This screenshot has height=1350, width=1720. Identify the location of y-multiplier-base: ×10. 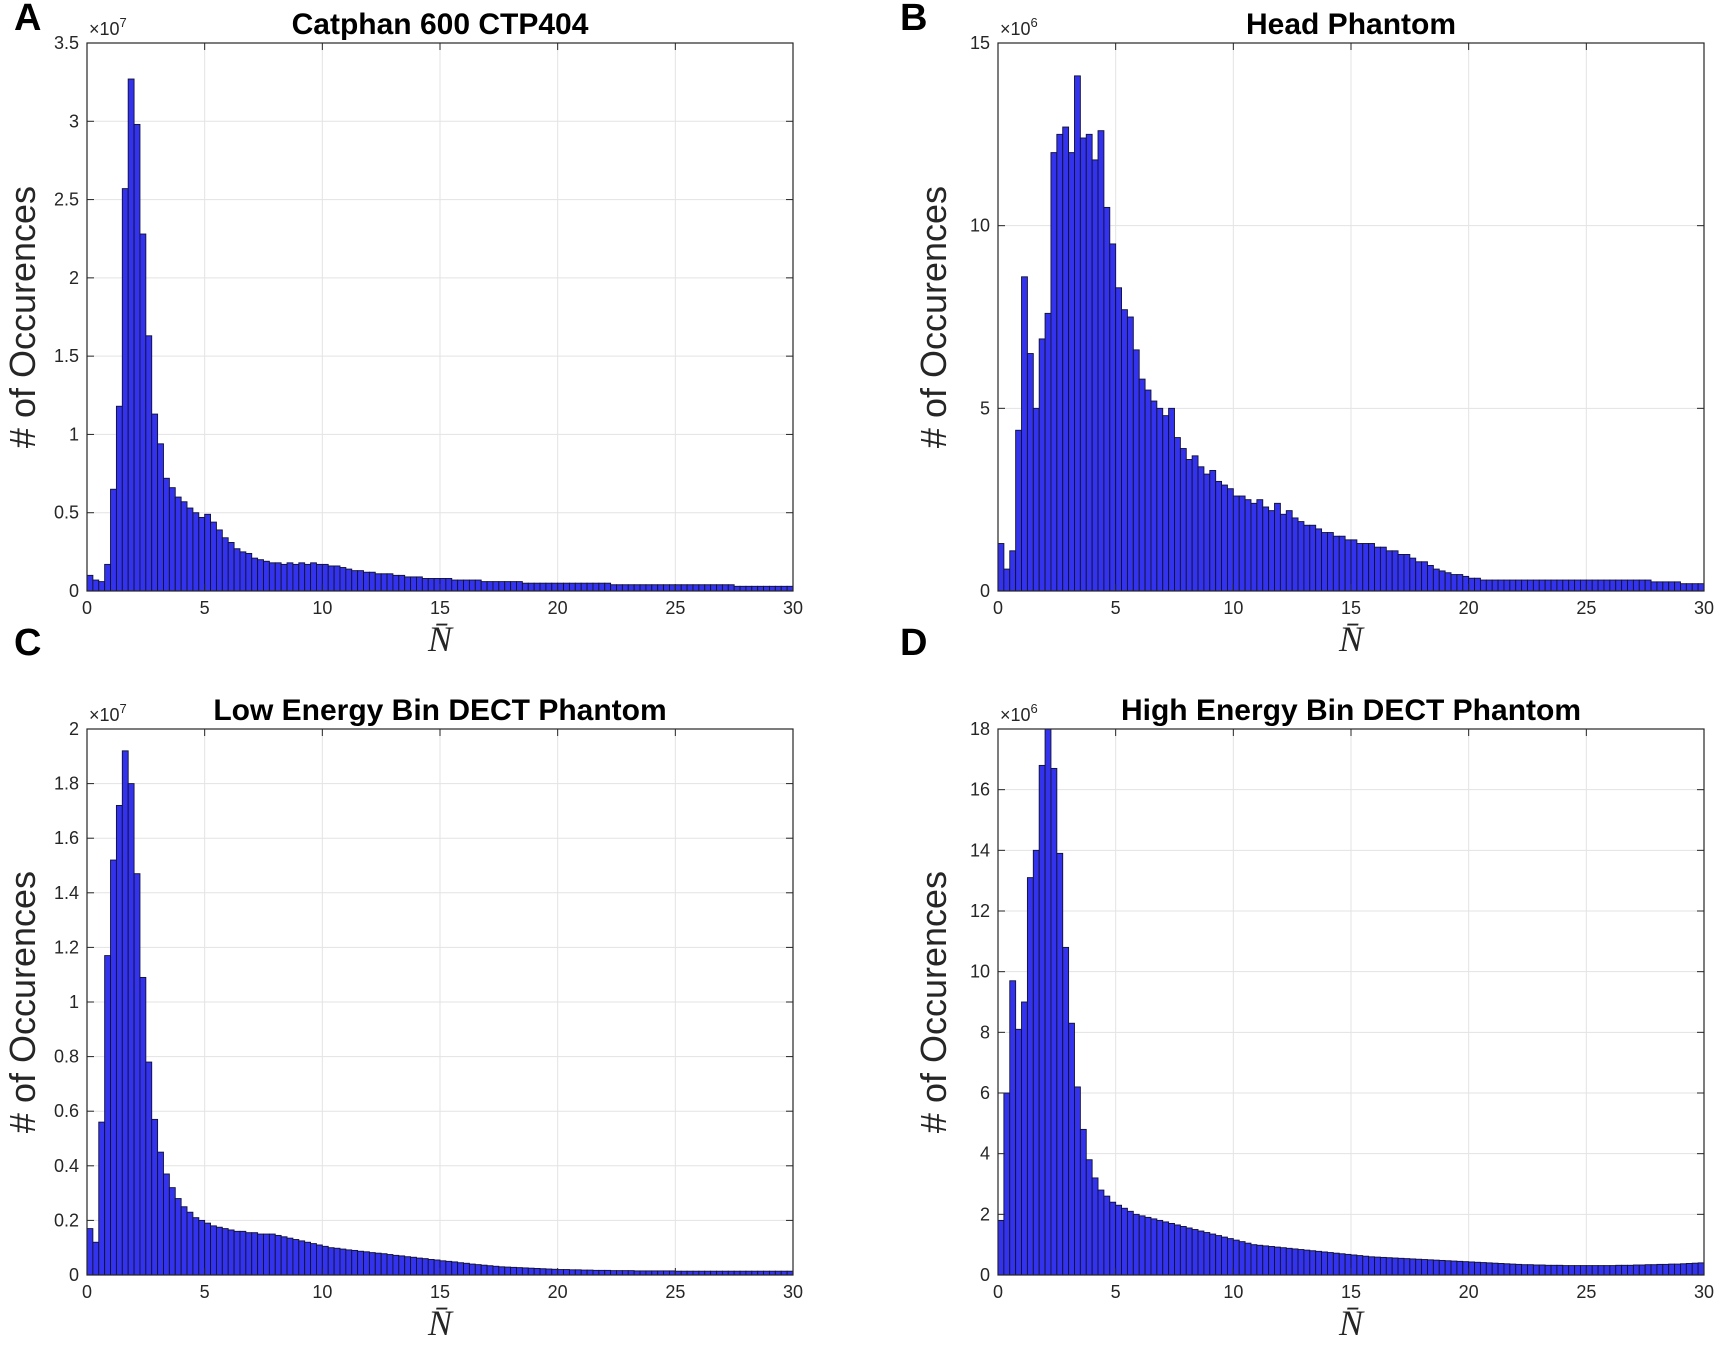
(104, 715).